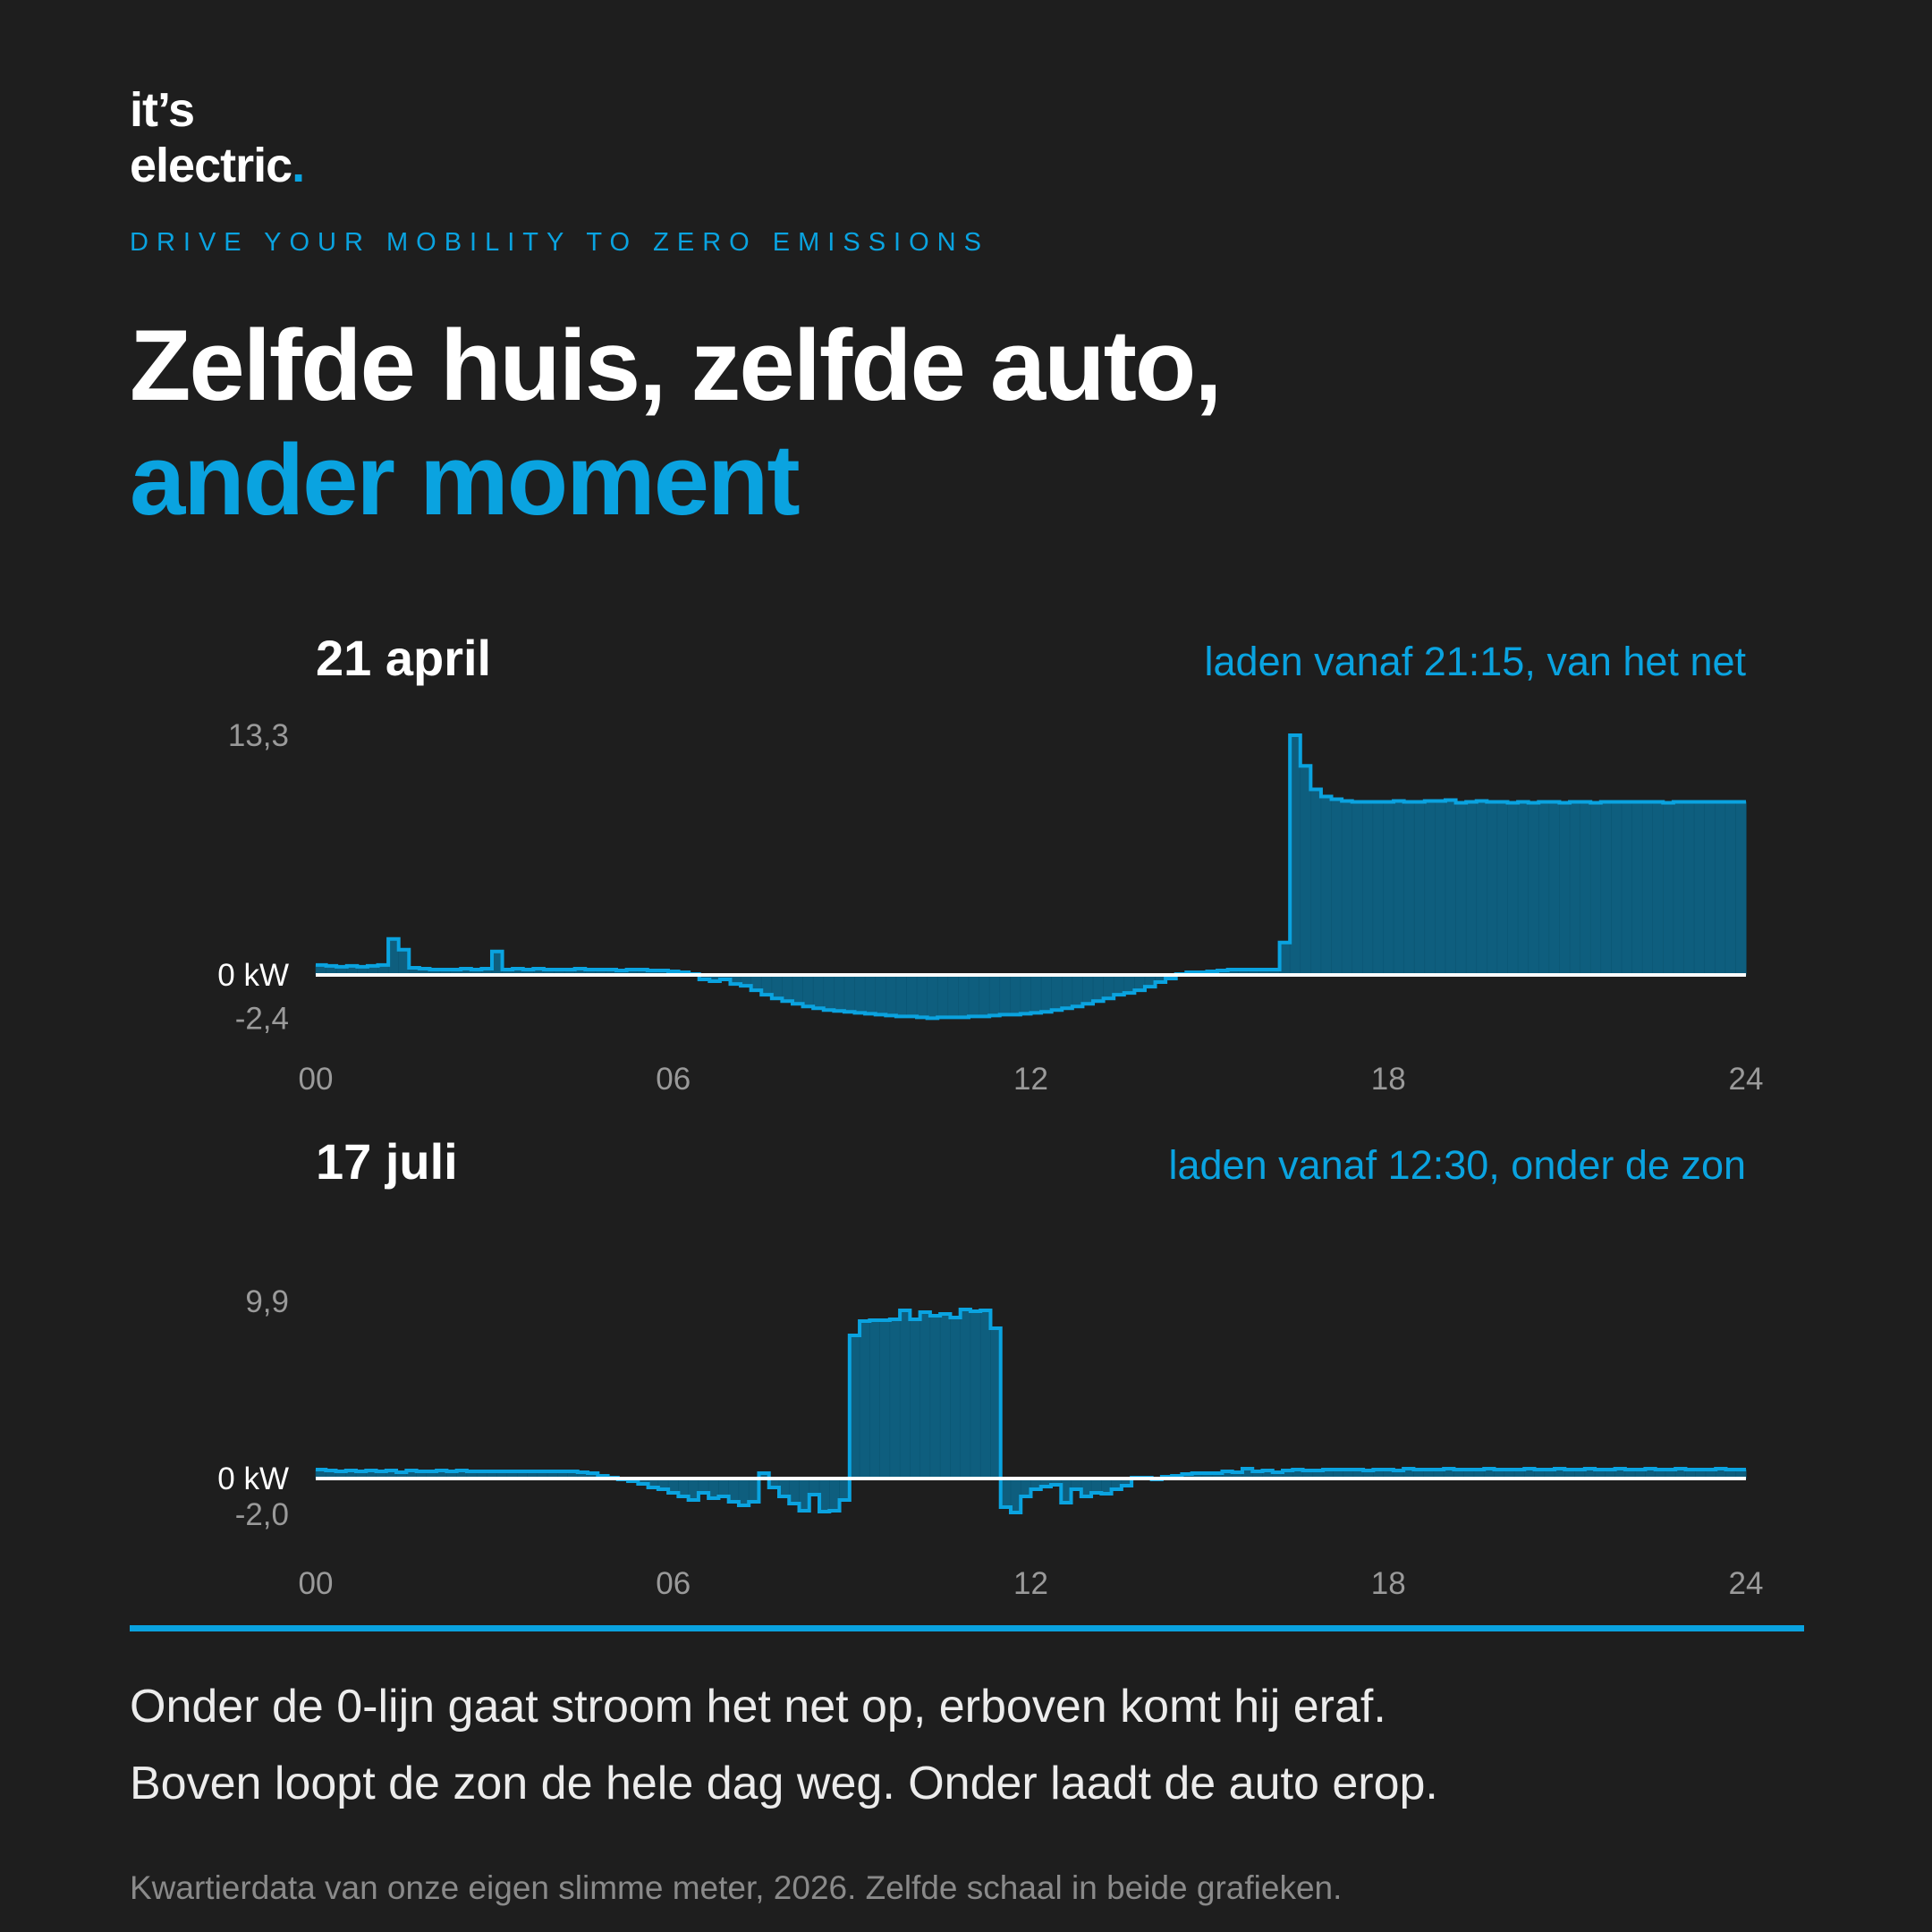  What do you see at coordinates (217, 137) in the screenshot?
I see `brand-logo: it’s electric.` at bounding box center [217, 137].